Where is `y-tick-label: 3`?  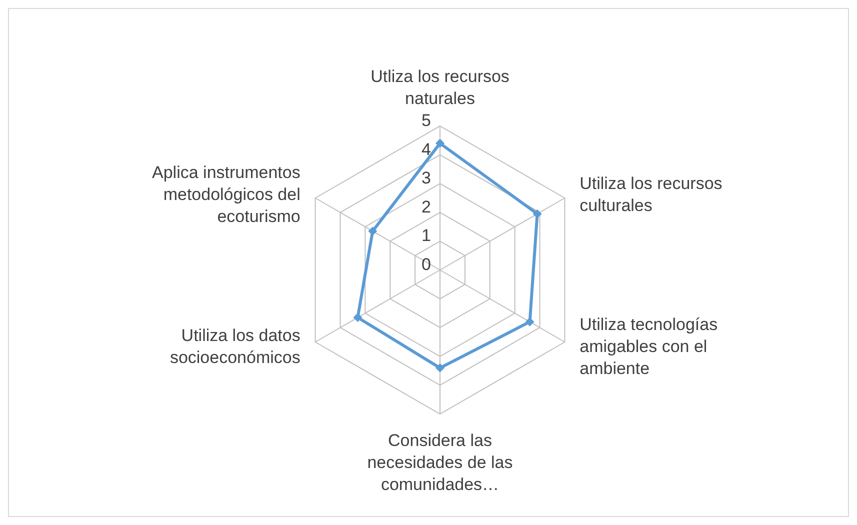 y-tick-label: 3 is located at coordinates (426, 178).